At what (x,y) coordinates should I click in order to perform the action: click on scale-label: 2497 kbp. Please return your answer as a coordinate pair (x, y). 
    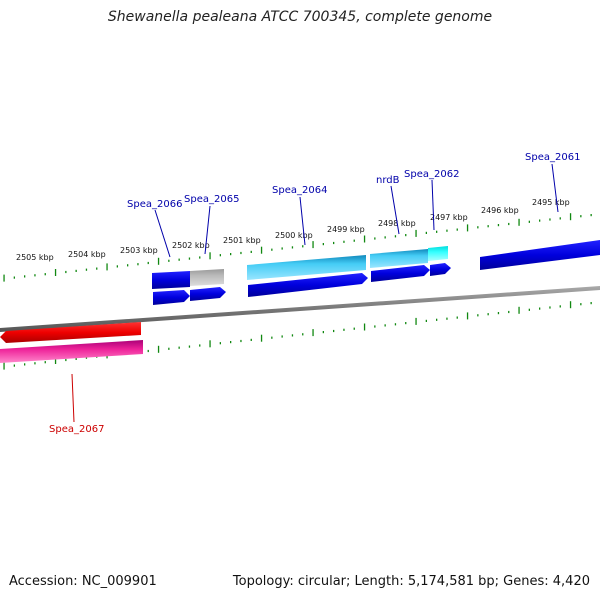
    Looking at the image, I should click on (449, 217).